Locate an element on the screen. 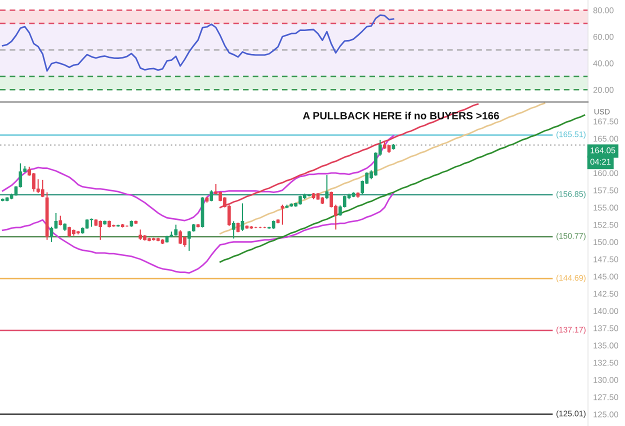 This screenshot has width=625, height=426. y-tick-label: 125.00 is located at coordinates (606, 414).